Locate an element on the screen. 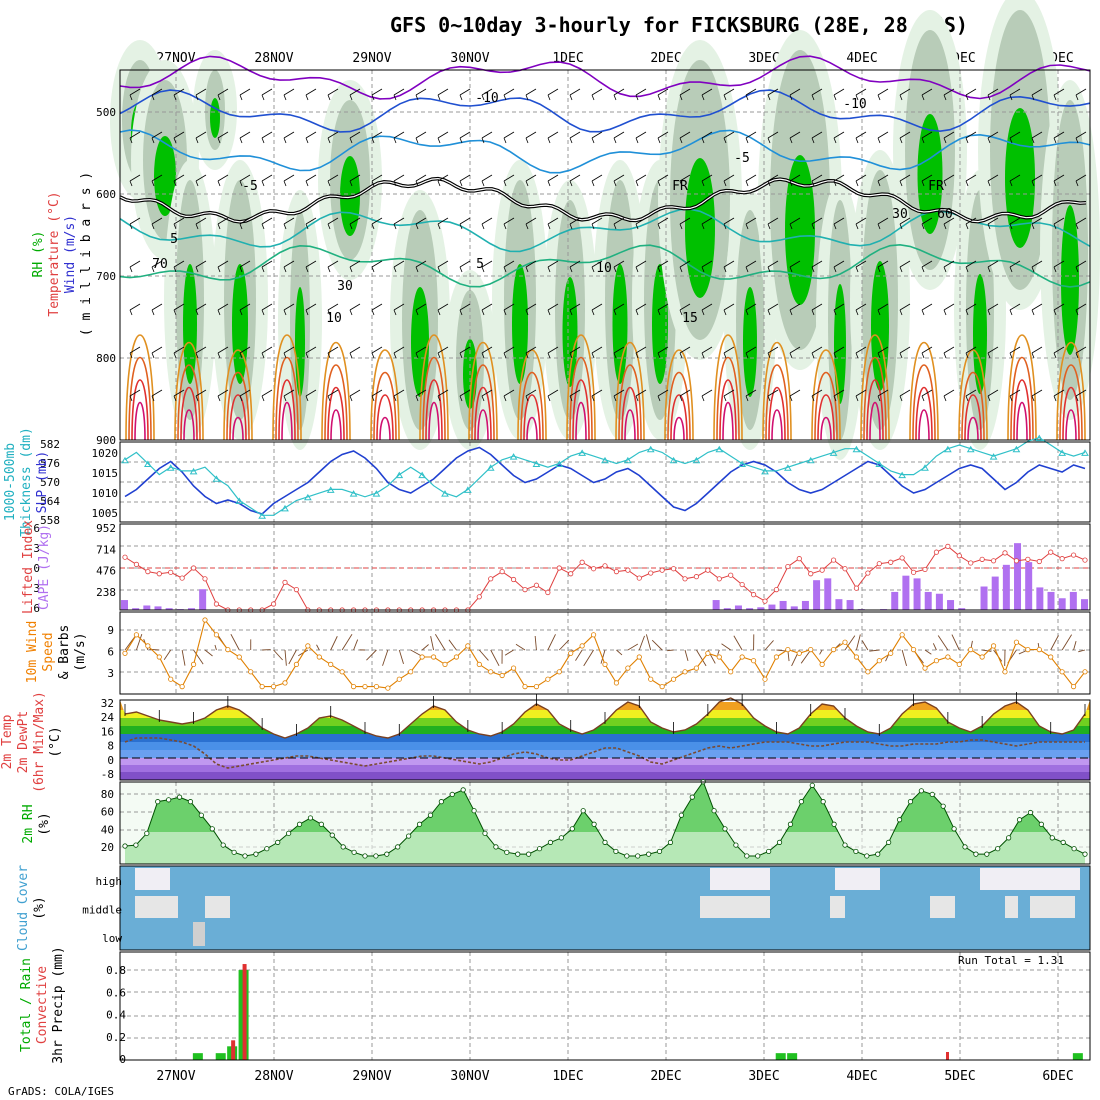  cloud-mid-fill is located at coordinates (735, 907).